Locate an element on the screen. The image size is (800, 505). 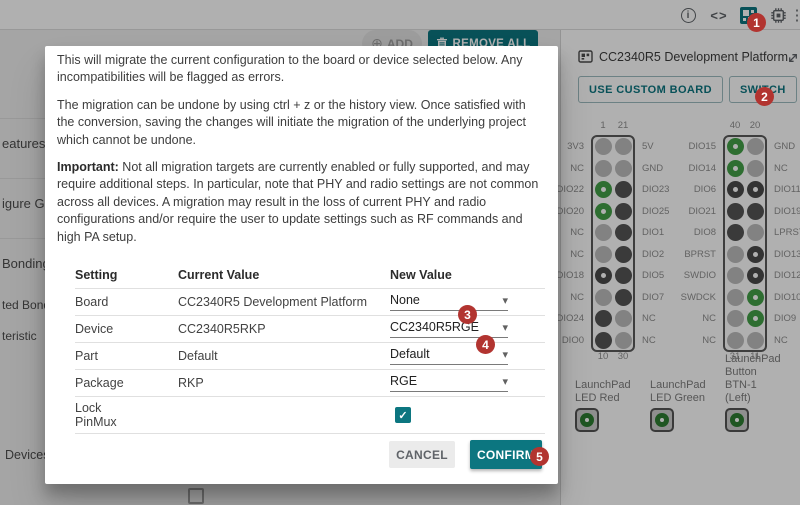
info-icon: i is located at coordinates (688, 15).